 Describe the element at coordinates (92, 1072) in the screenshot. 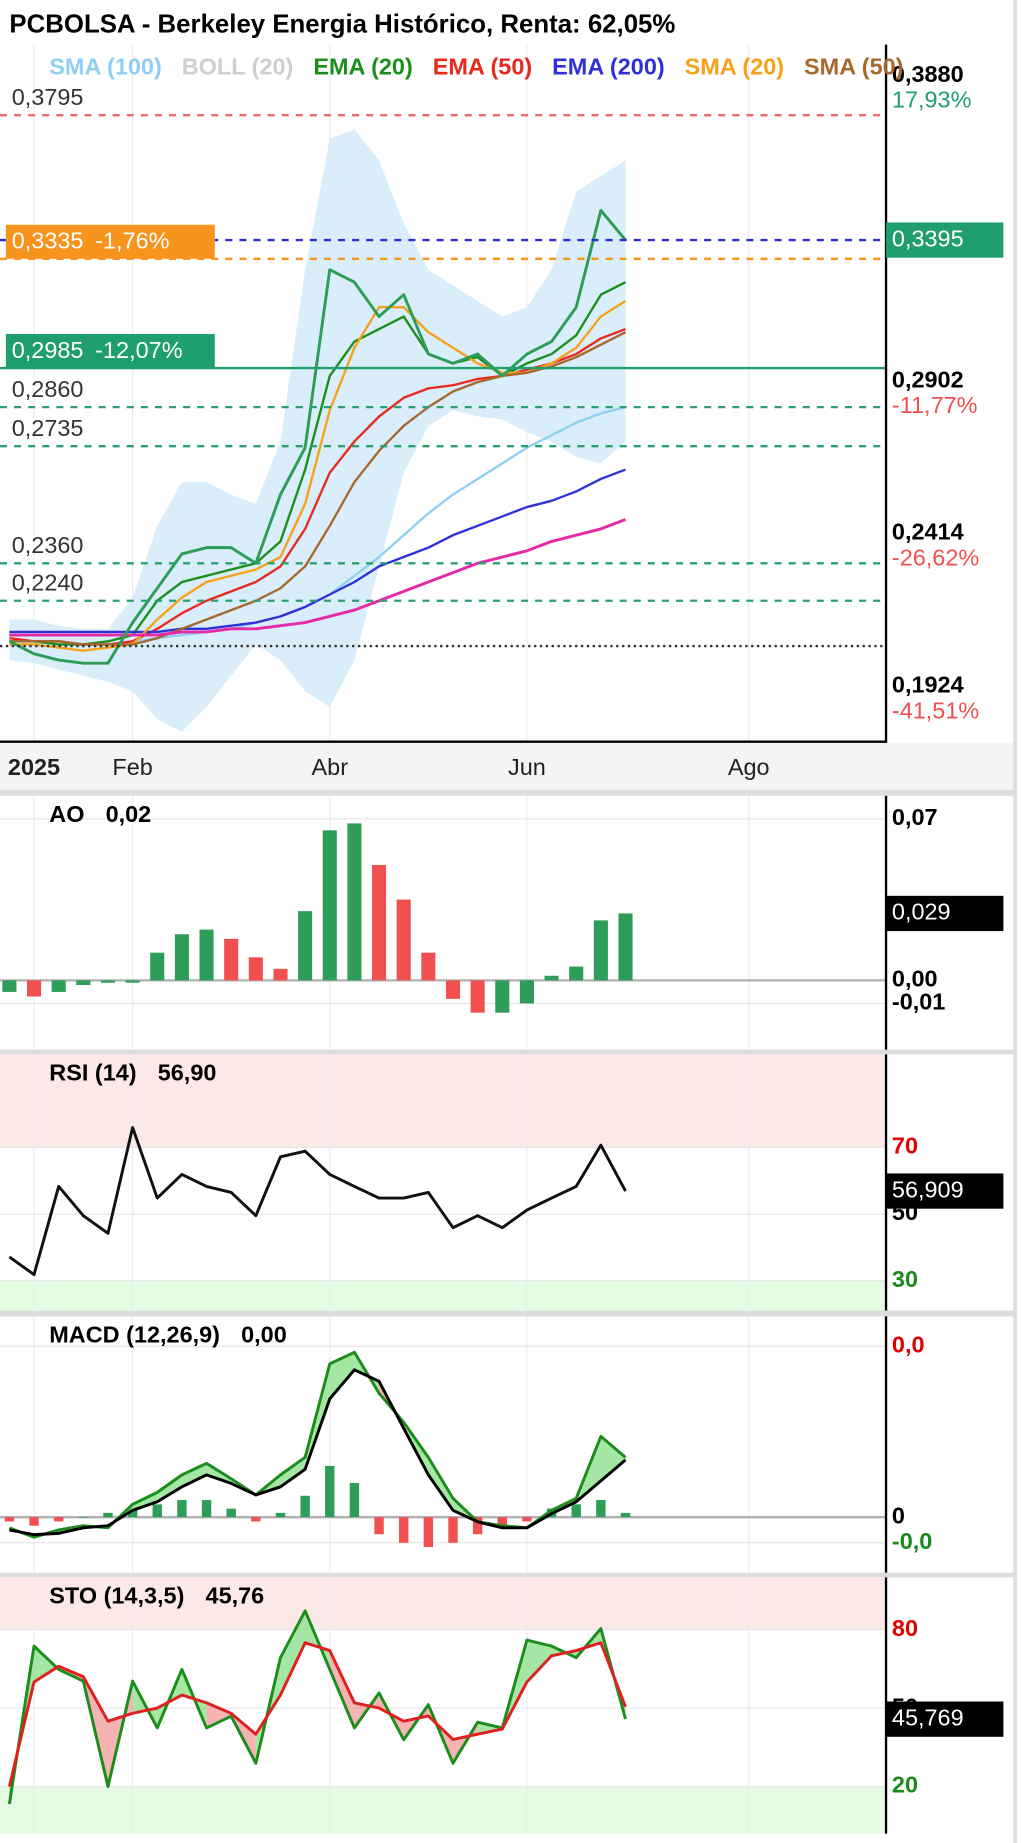

I see `panel-title: RSI (14)` at that location.